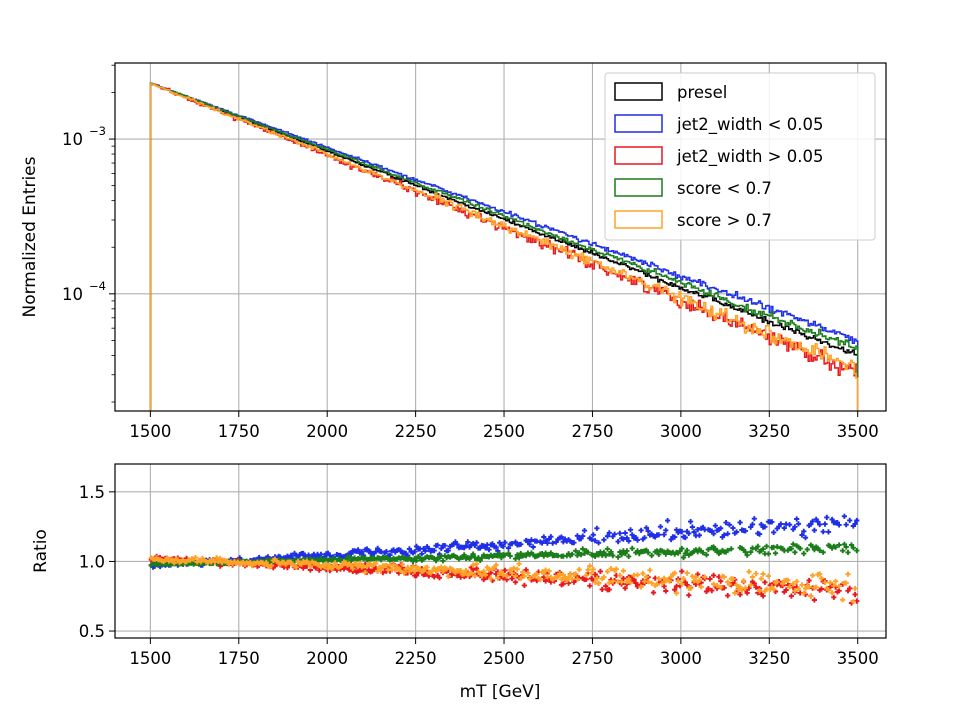 The width and height of the screenshot is (964, 719). What do you see at coordinates (92, 561) in the screenshot?
I see `ratio-y-tick-label: 1.0` at bounding box center [92, 561].